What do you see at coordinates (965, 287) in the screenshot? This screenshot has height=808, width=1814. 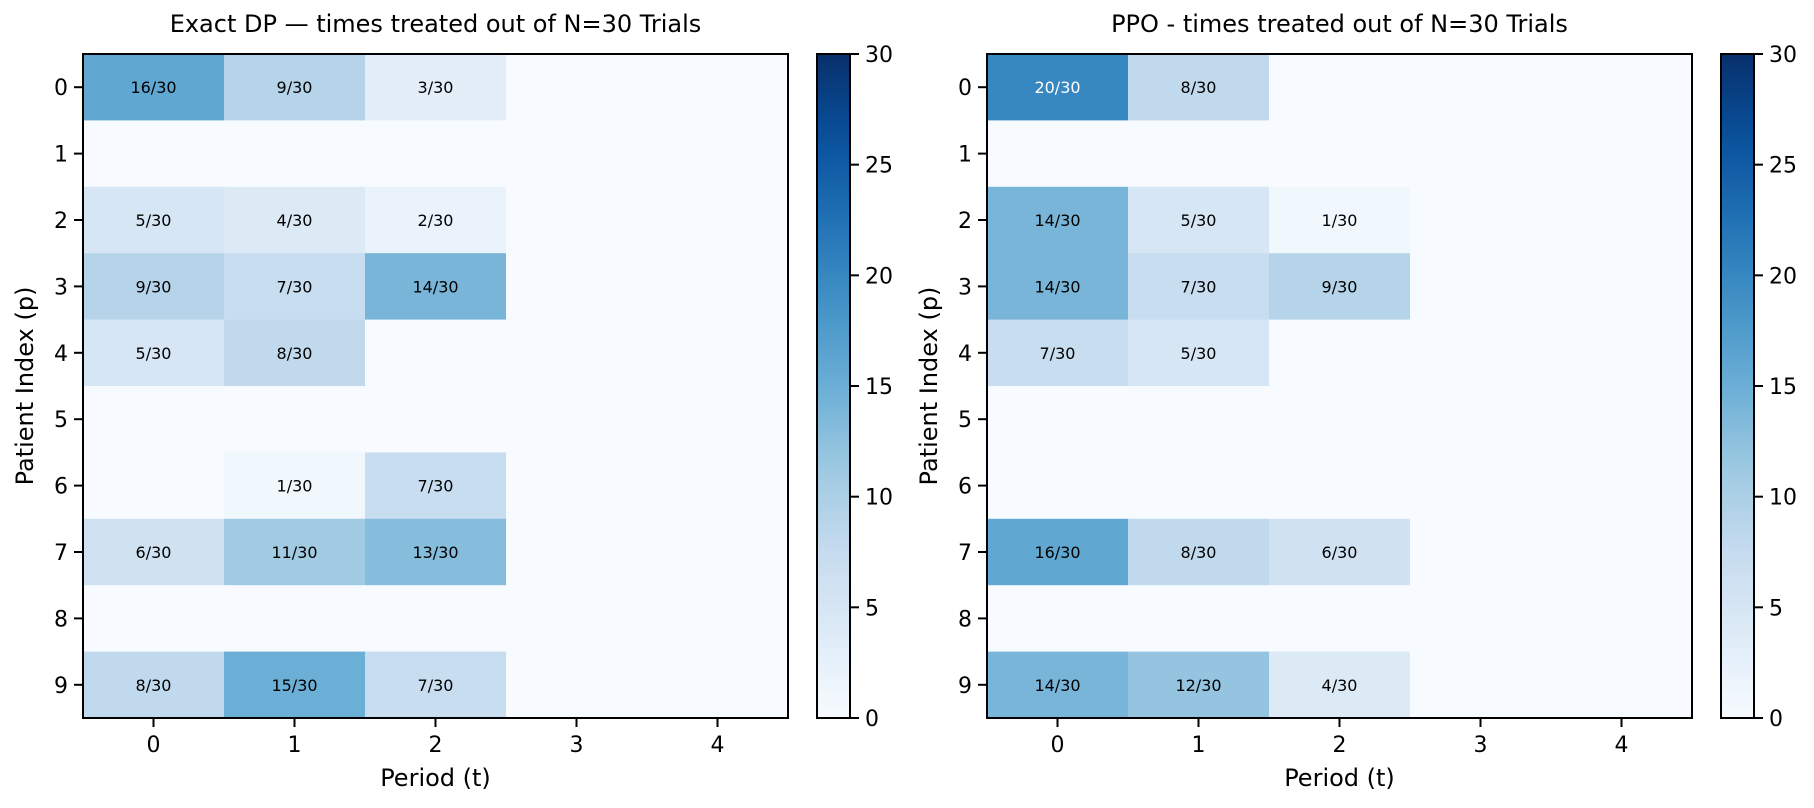 I see `y-tick-label: 3` at bounding box center [965, 287].